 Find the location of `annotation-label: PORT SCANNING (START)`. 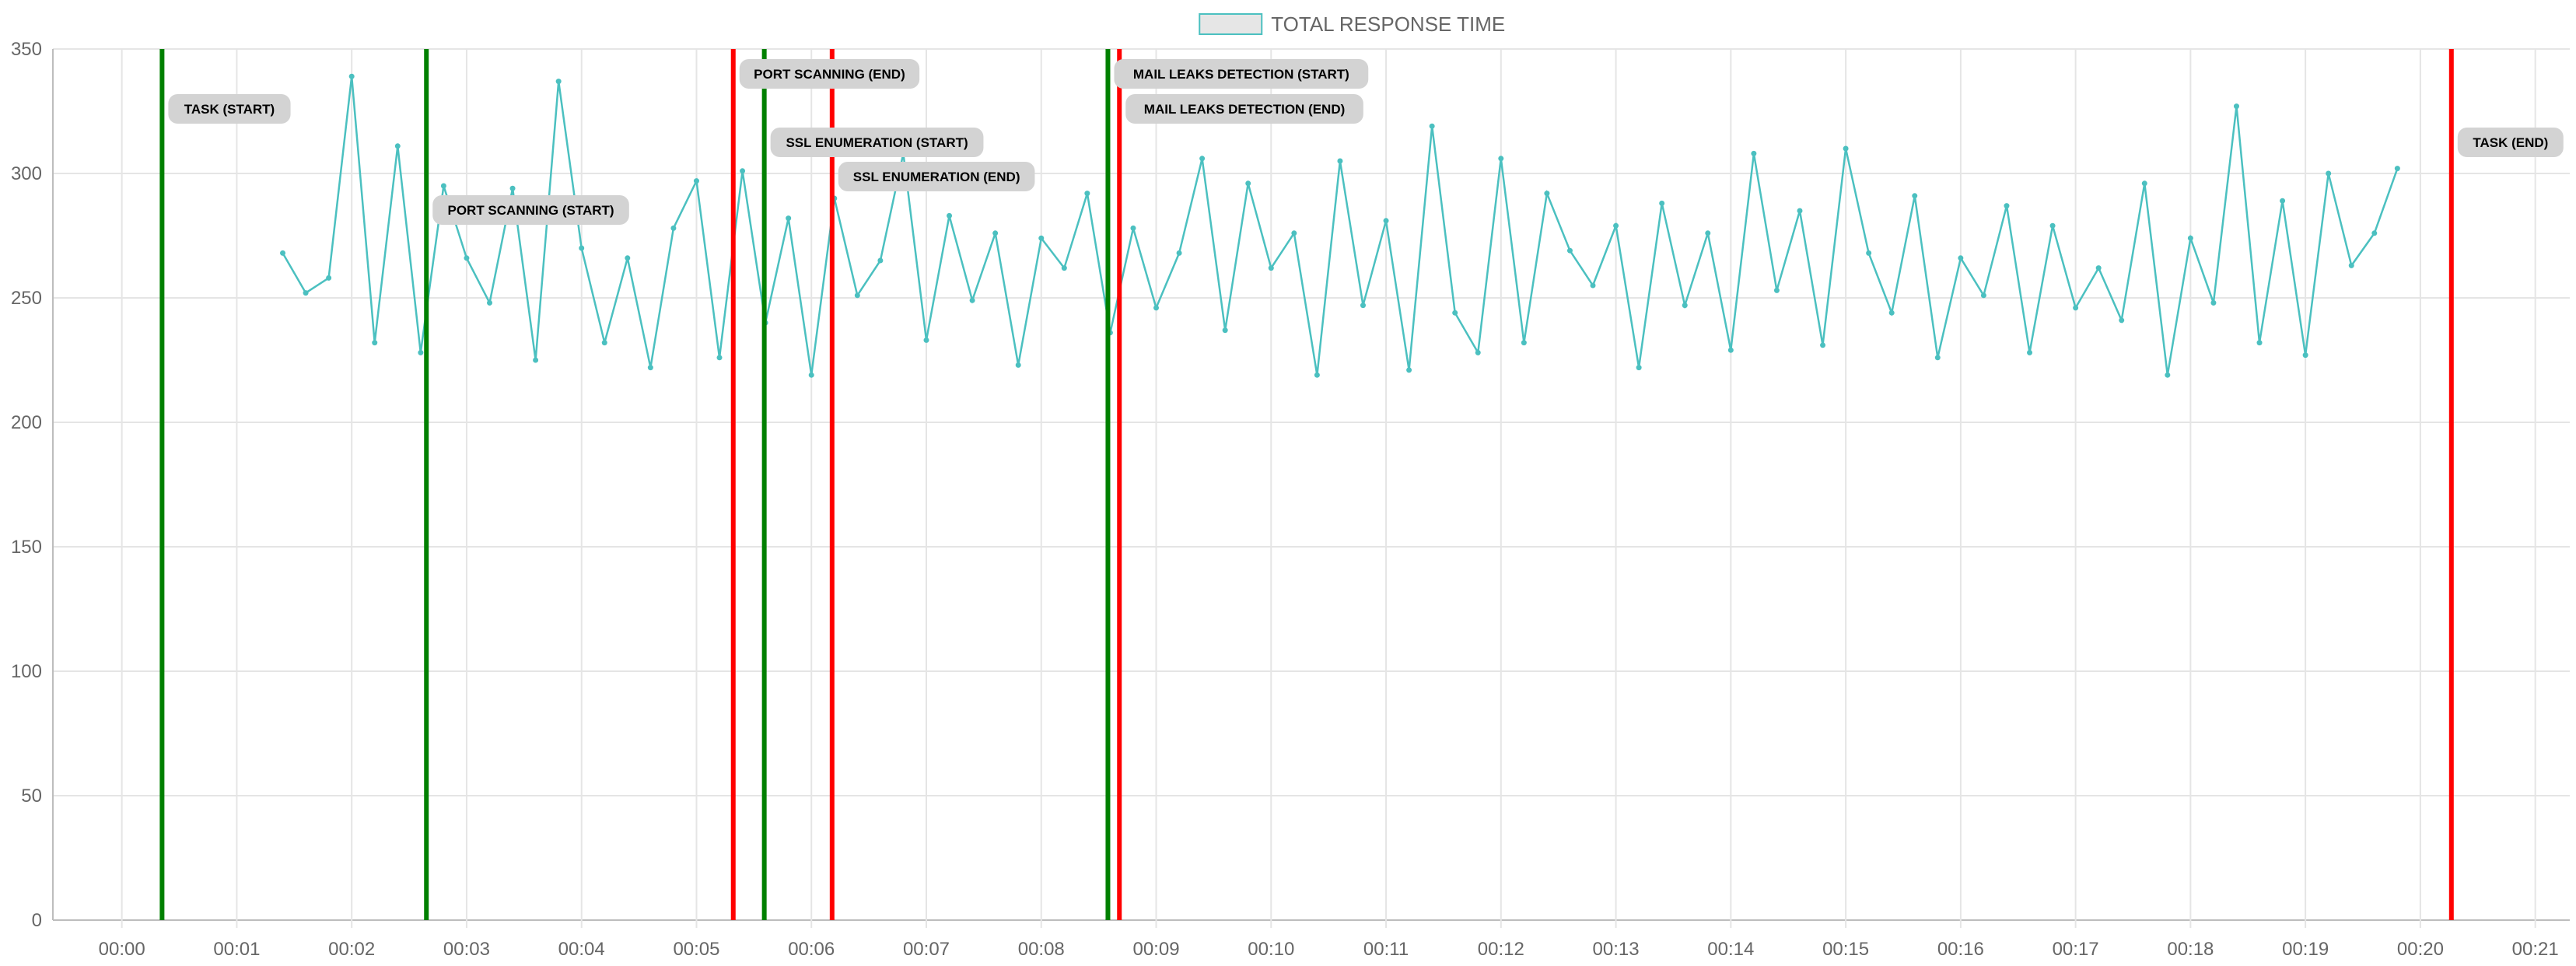

annotation-label: PORT SCANNING (START) is located at coordinates (531, 211).